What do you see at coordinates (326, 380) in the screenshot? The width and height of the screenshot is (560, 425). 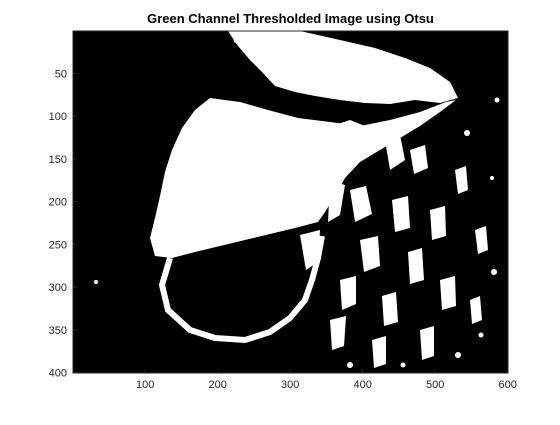 I see `x-axis: 100 200 300 400 500 600` at bounding box center [326, 380].